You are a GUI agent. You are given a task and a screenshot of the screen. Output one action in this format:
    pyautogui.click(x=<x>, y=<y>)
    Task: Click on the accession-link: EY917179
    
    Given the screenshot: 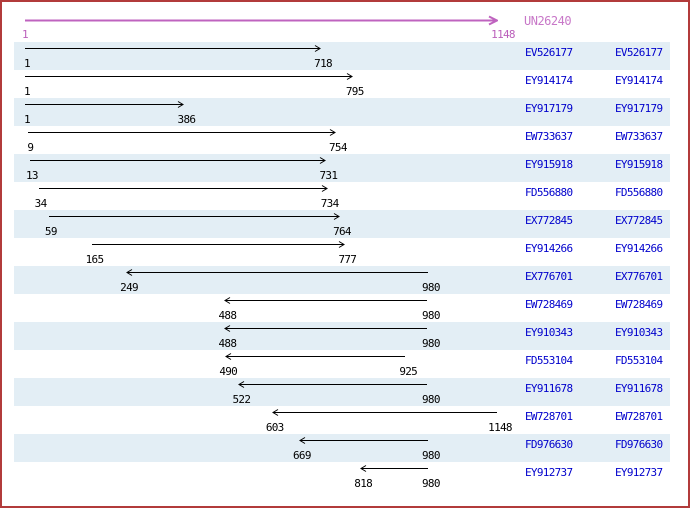 What is the action you would take?
    pyautogui.click(x=549, y=108)
    